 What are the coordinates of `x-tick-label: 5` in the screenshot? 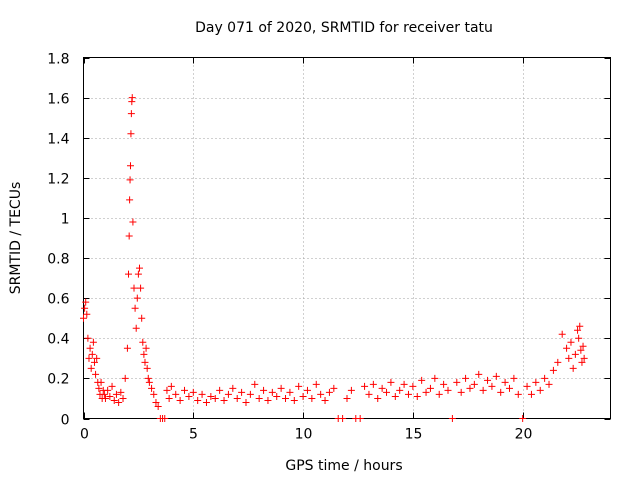 It's located at (193, 435).